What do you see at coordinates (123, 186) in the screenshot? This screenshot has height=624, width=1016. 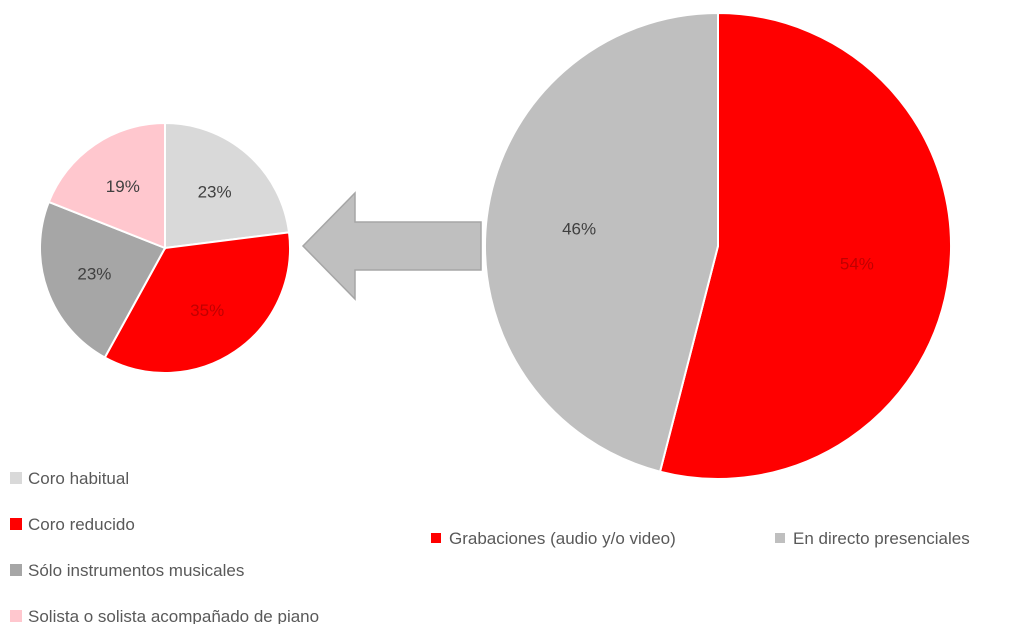 I see `data-label-solista-o-solista-acompanado-de-piano: 19%` at bounding box center [123, 186].